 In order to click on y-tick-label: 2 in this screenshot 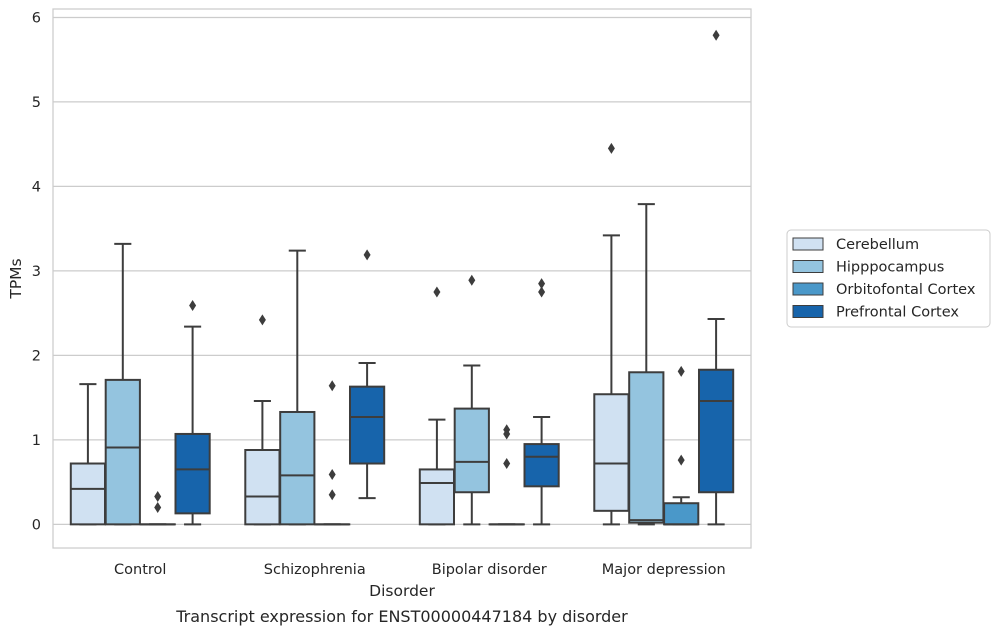, I will do `click(36, 356)`.